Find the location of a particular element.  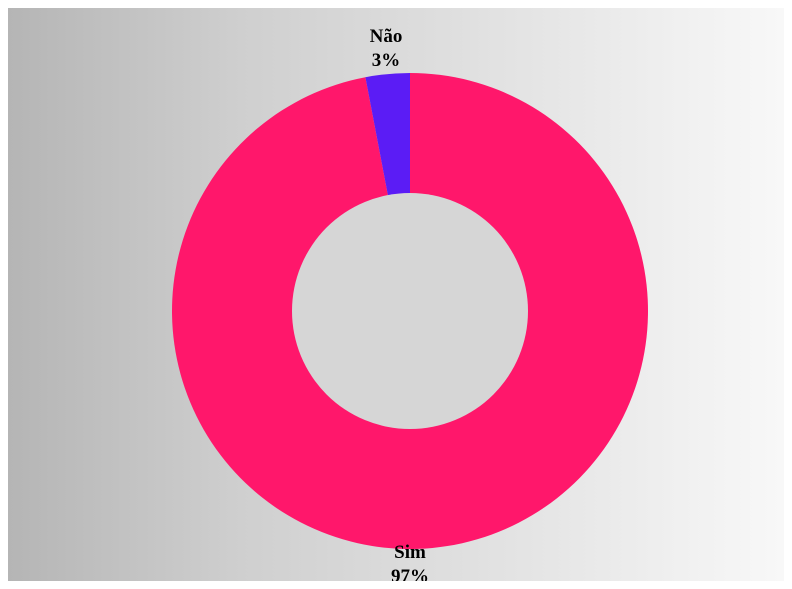

slice-label-sim-name: Sim is located at coordinates (410, 552).